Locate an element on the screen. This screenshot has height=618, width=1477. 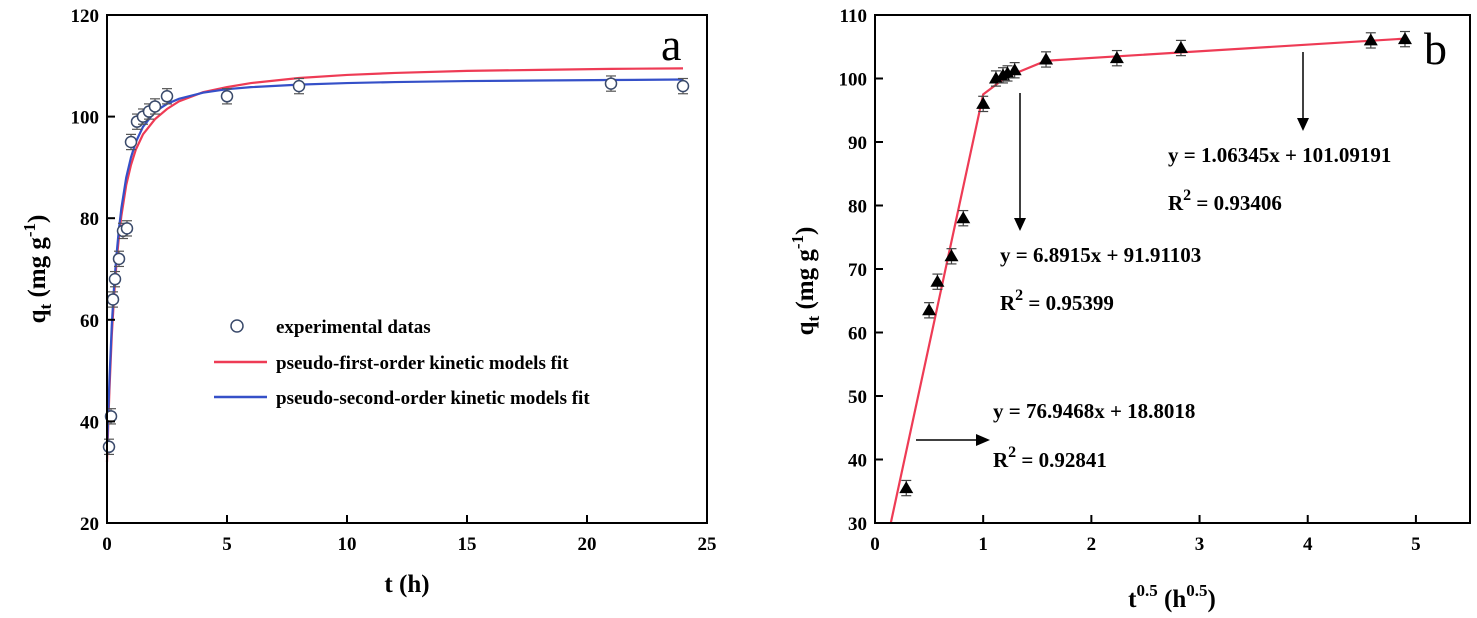
panel-a-y-tick-label: 120 is located at coordinates (85, 16).